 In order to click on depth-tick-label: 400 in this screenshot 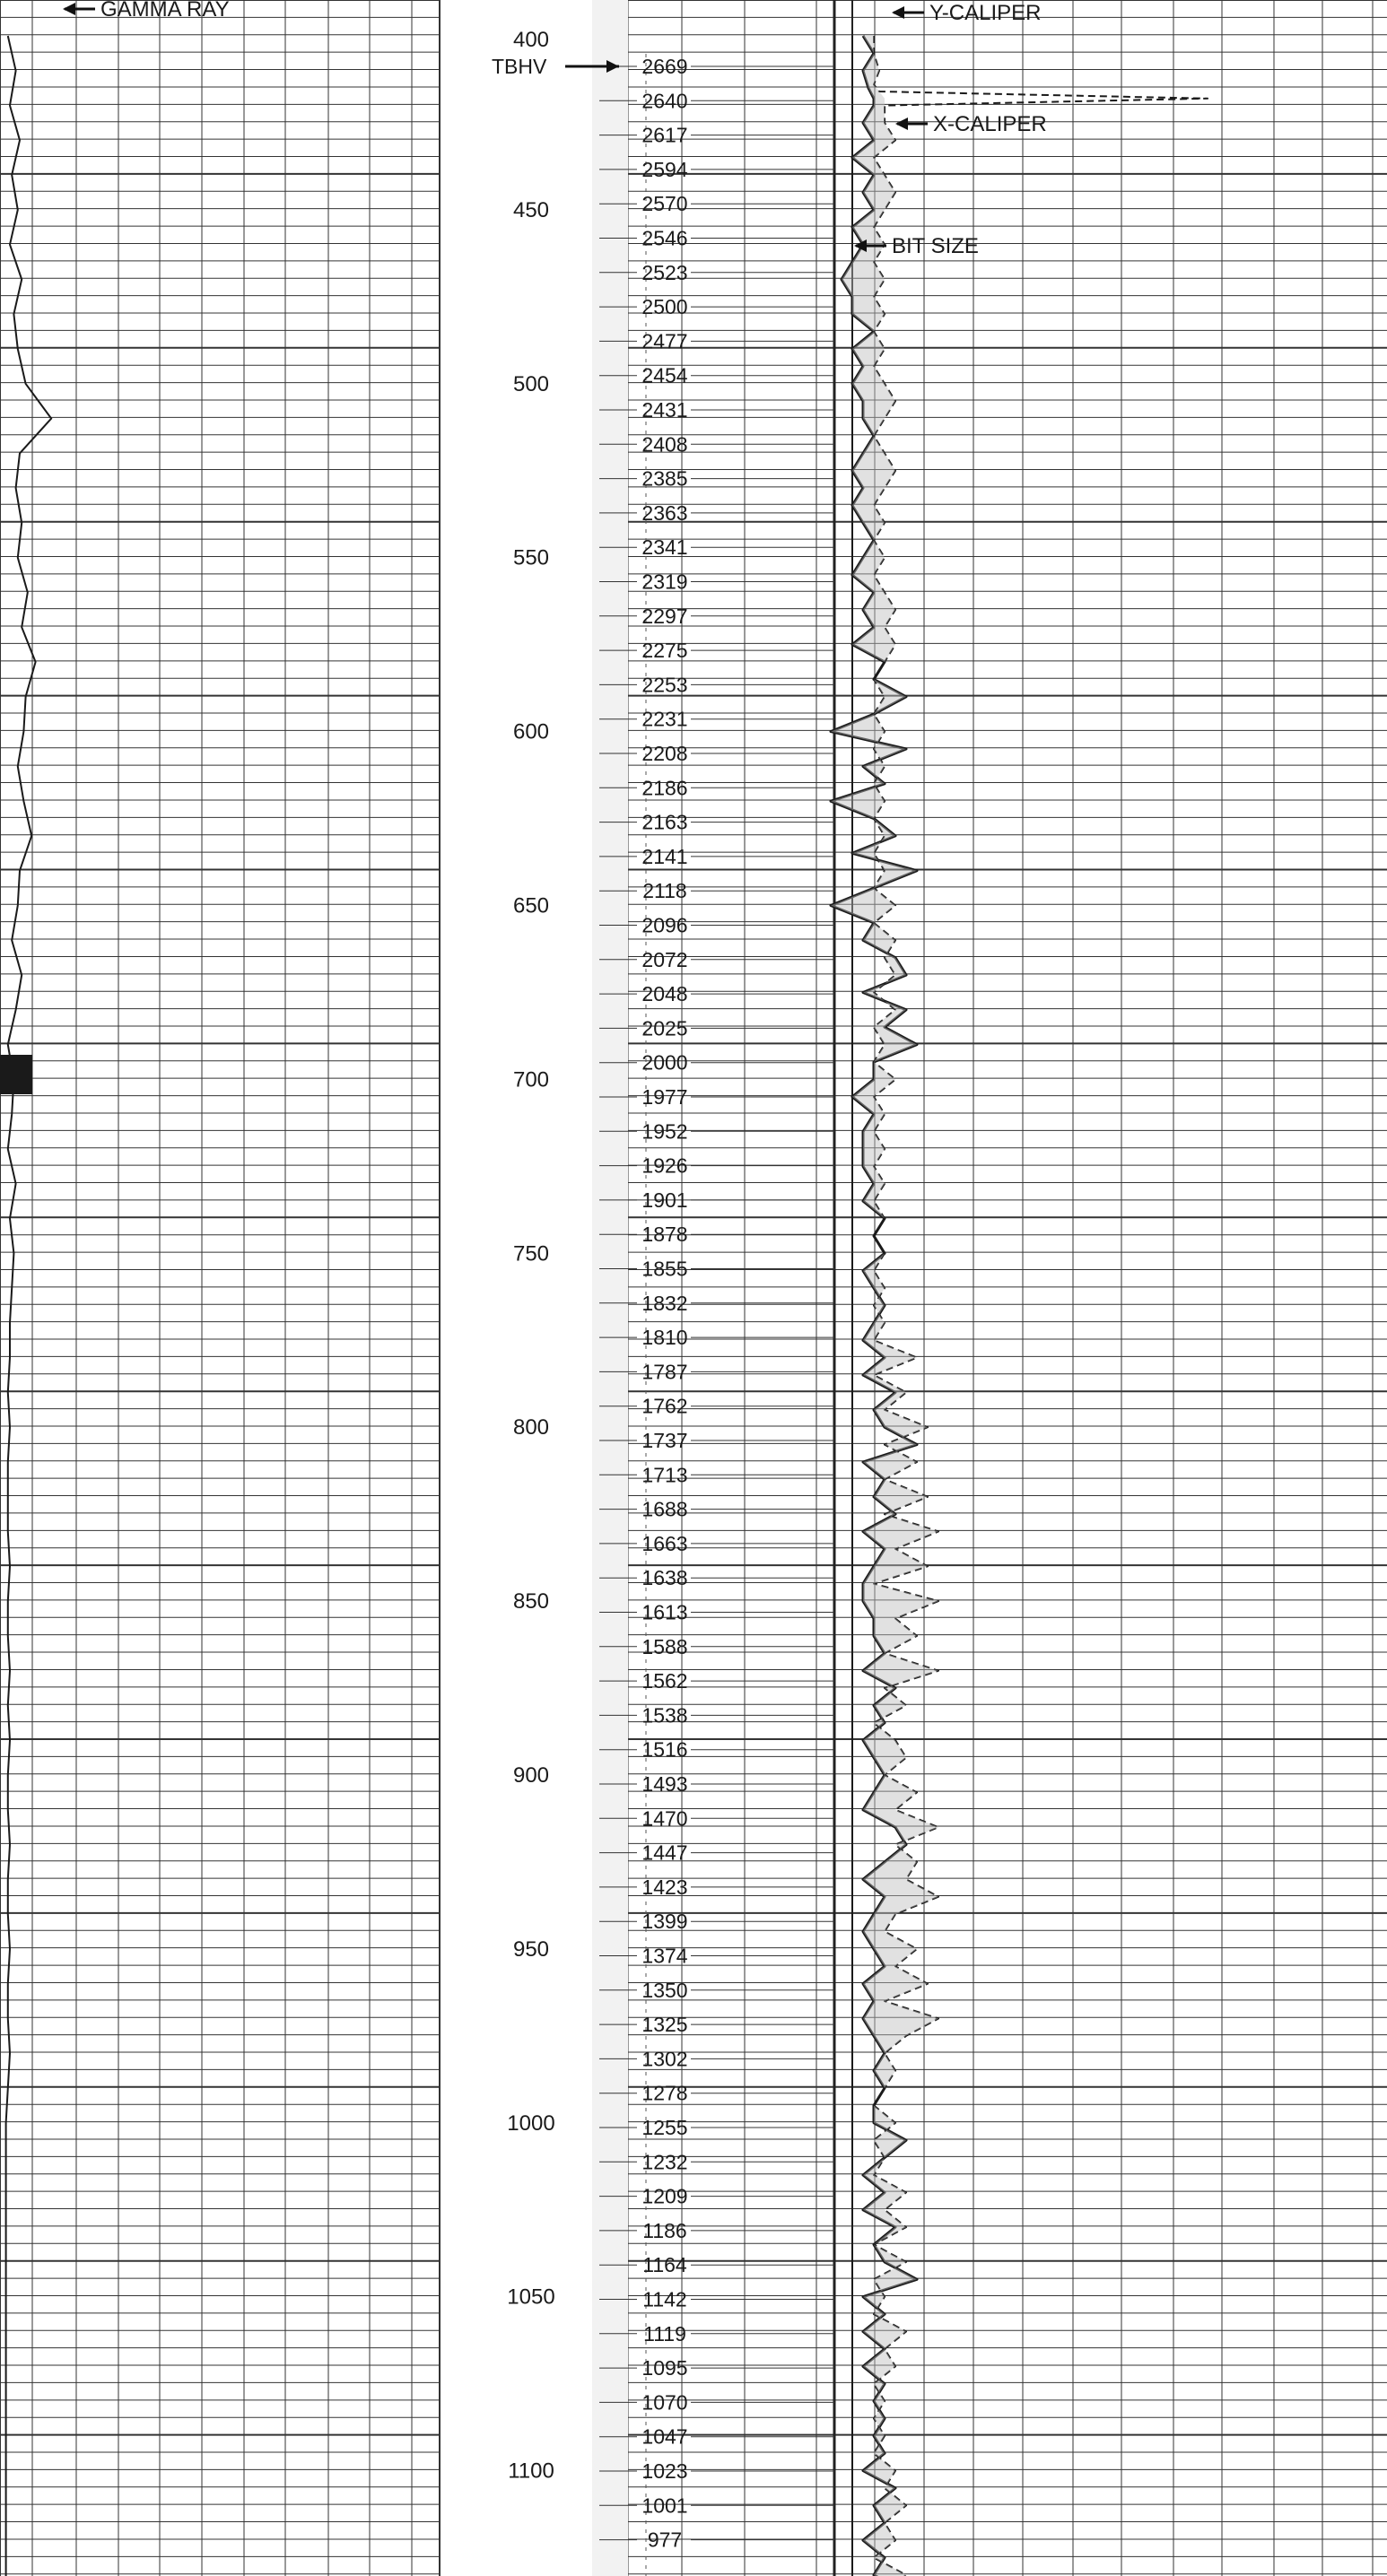, I will do `click(531, 40)`.